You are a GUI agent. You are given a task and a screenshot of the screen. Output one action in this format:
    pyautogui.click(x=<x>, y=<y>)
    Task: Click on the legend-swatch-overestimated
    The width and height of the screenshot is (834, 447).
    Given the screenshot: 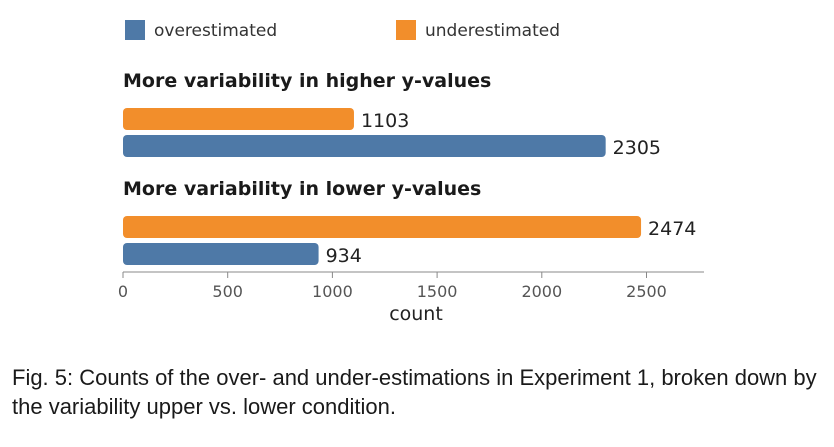 What is the action you would take?
    pyautogui.click(x=135, y=30)
    